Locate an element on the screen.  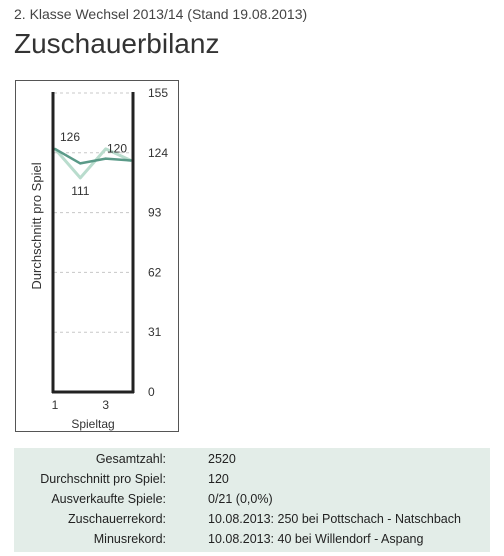
stats-label: Ausverkaufte Spiele: is located at coordinates (108, 499).